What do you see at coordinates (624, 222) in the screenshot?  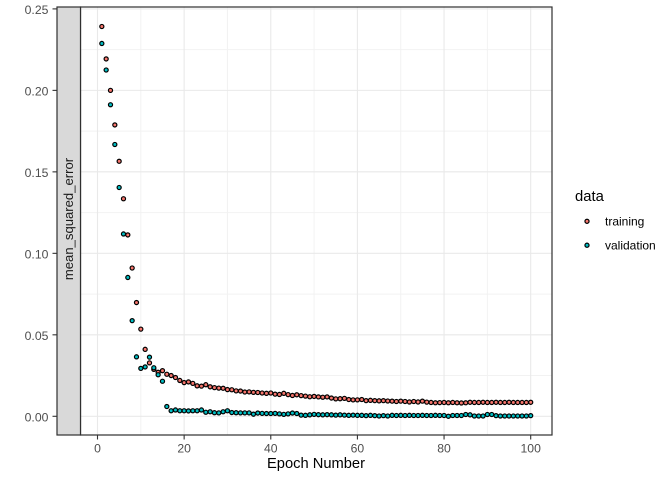 I see `svg-text: training` at bounding box center [624, 222].